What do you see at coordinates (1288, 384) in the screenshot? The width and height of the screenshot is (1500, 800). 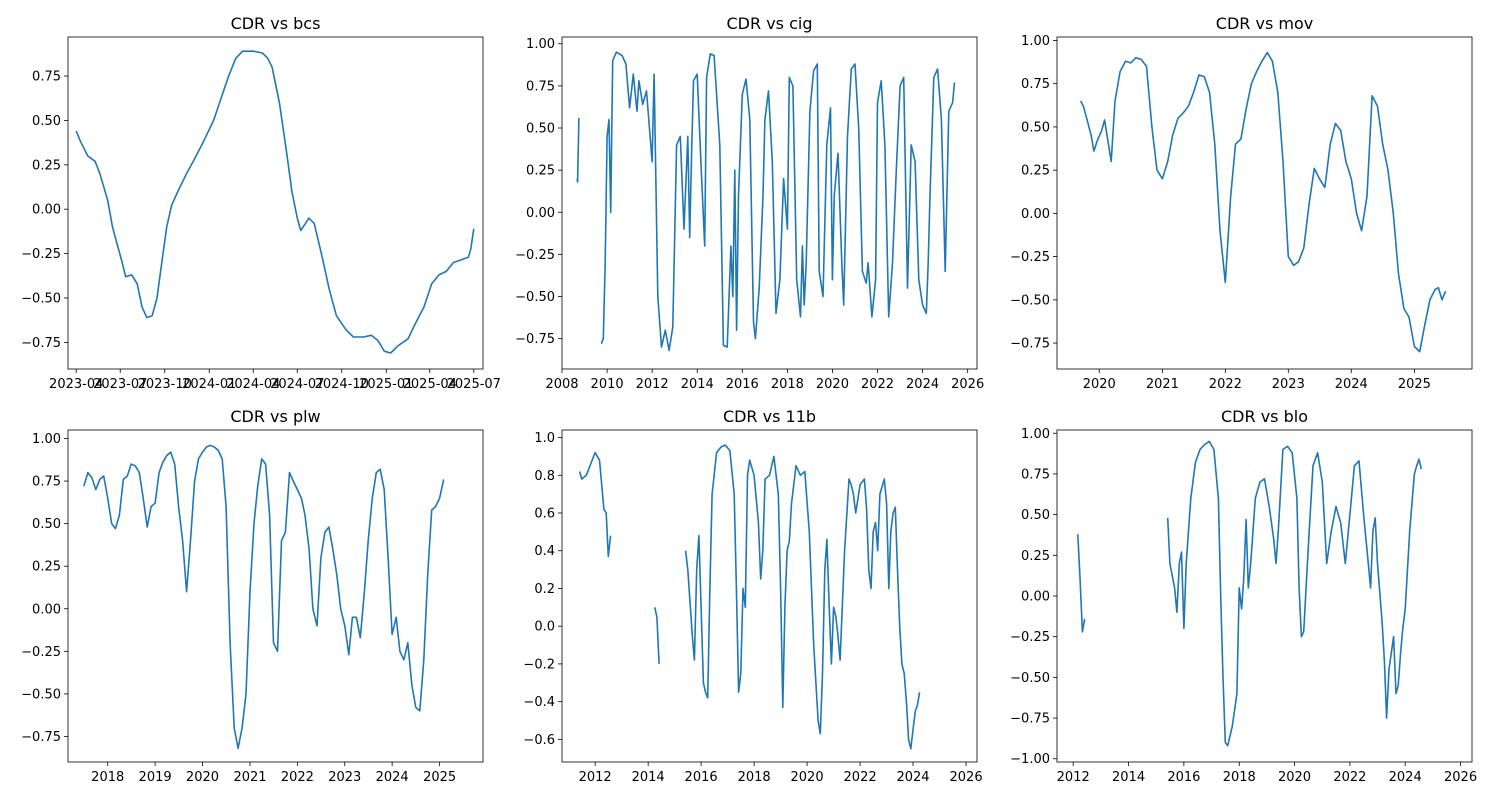 I see `x-tick-label: 2023` at bounding box center [1288, 384].